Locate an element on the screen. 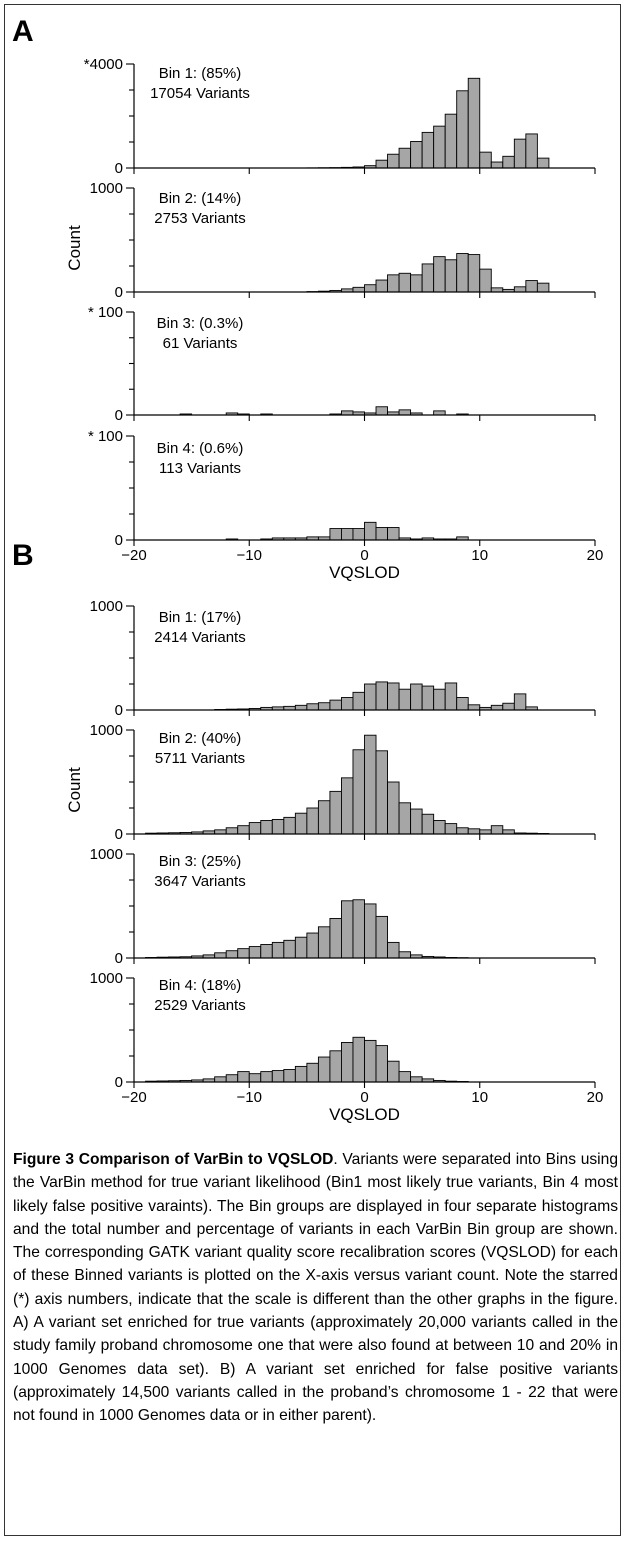 The height and width of the screenshot is (1542, 627). variant-count-label: 5711 Variants is located at coordinates (200, 758).